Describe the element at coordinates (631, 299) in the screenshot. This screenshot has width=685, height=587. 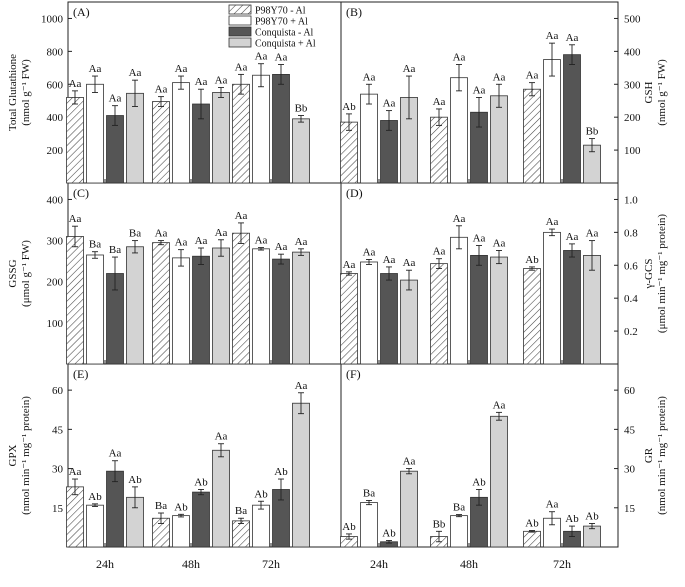
I see `y-tick-label: 0.4` at that location.